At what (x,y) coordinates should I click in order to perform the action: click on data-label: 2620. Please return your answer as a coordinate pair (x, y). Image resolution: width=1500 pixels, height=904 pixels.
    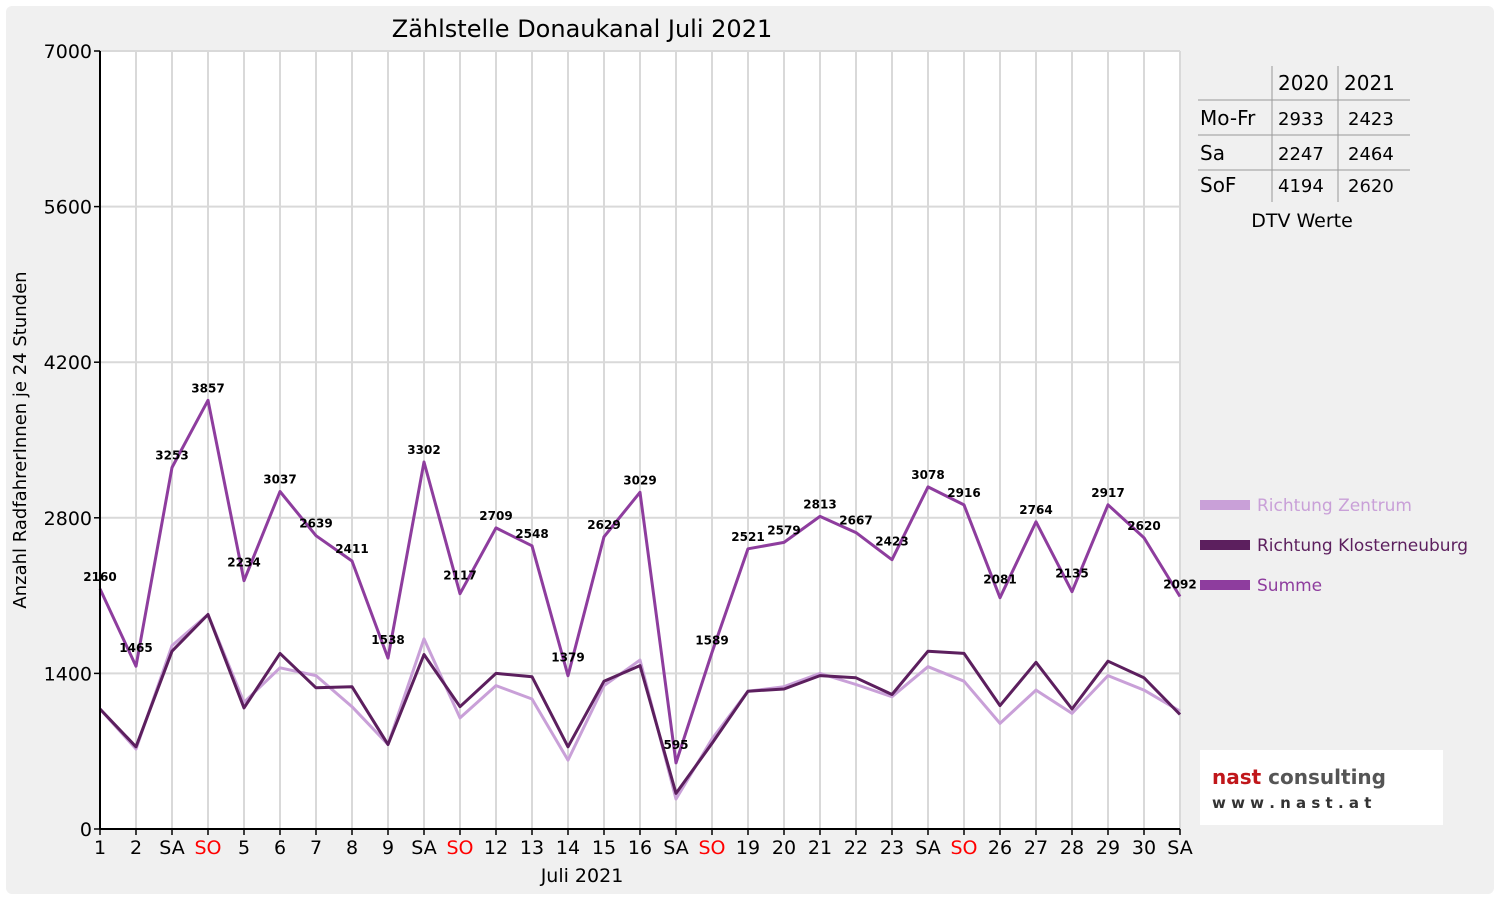
    Looking at the image, I should click on (1143, 526).